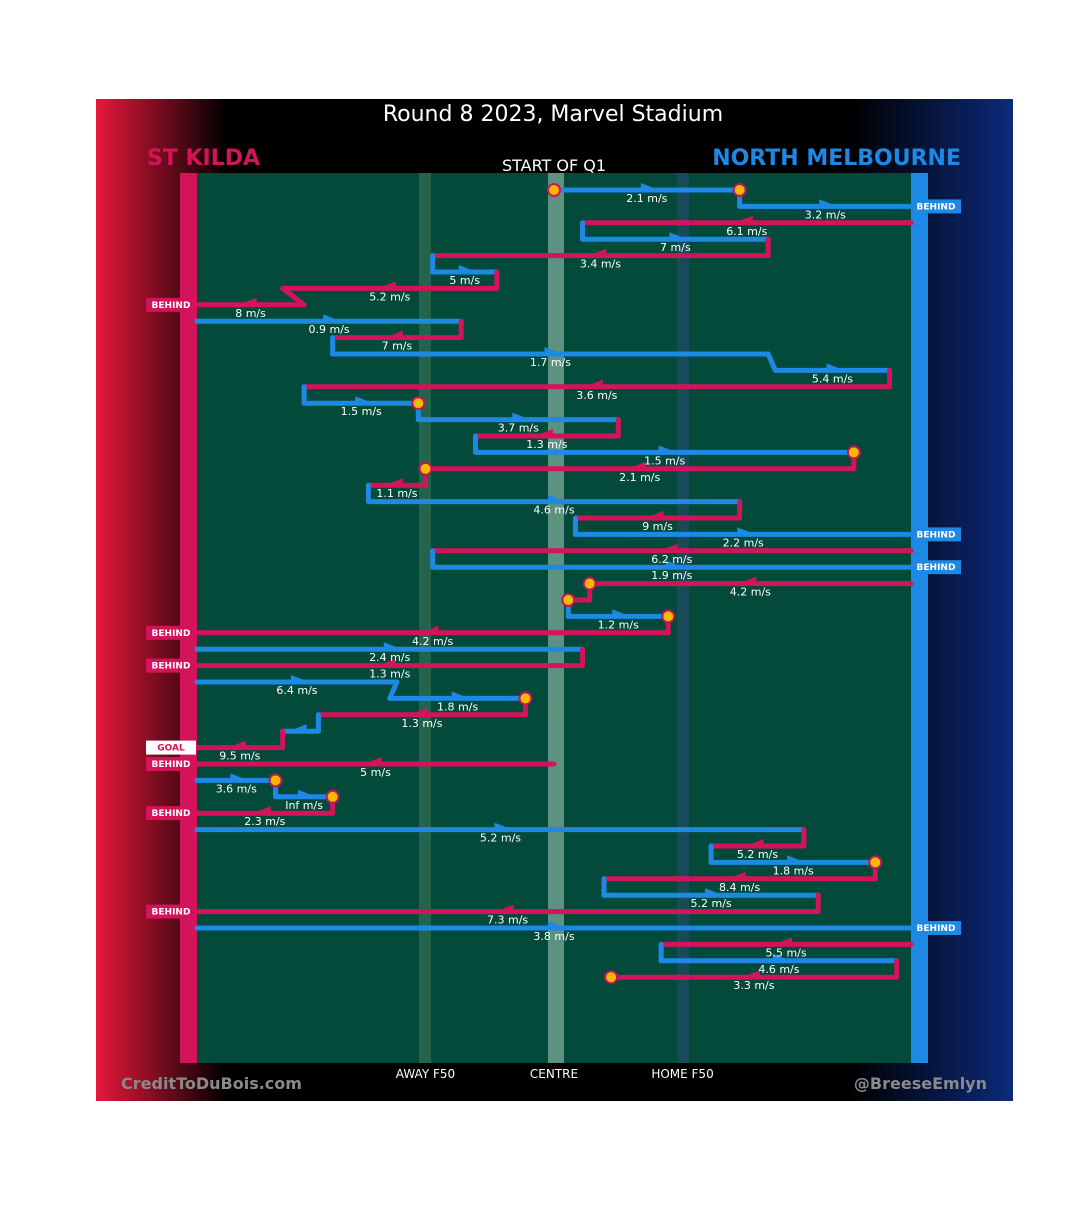 This screenshot has height=1215, width=1080. What do you see at coordinates (785, 952) in the screenshot?
I see `speed-label: 5.5 m/s` at bounding box center [785, 952].